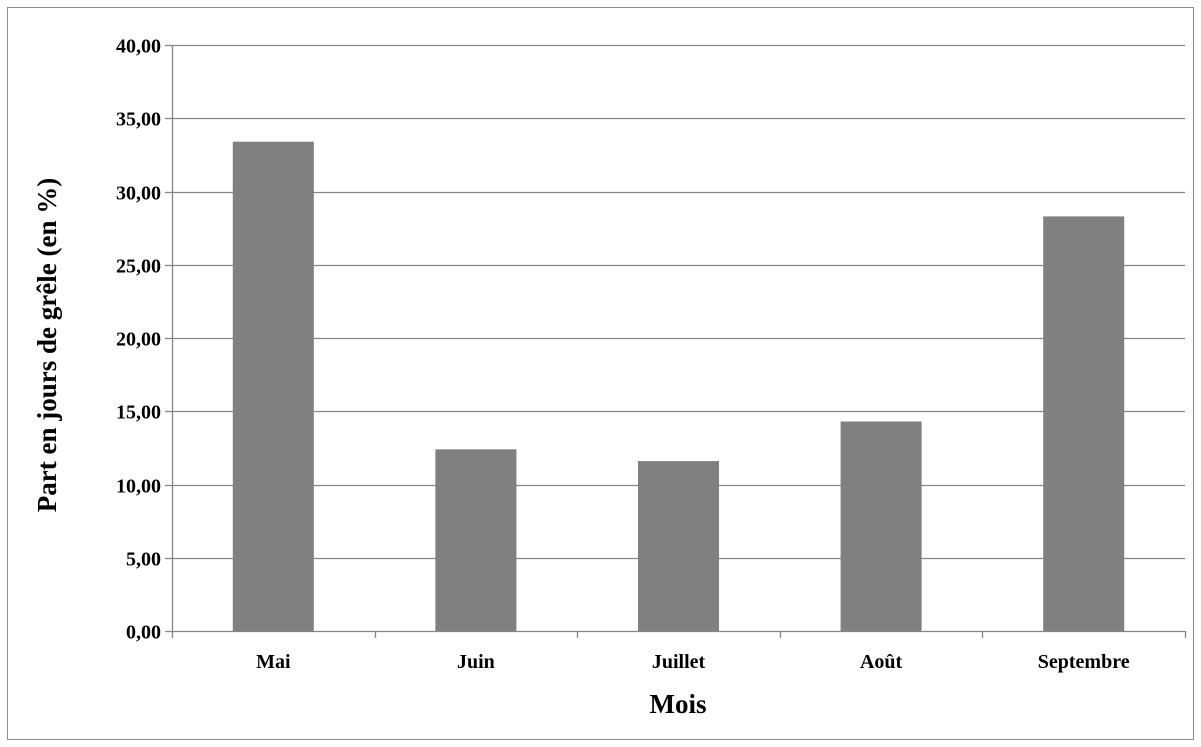 The height and width of the screenshot is (747, 1201). I want to click on bar-août, so click(881, 526).